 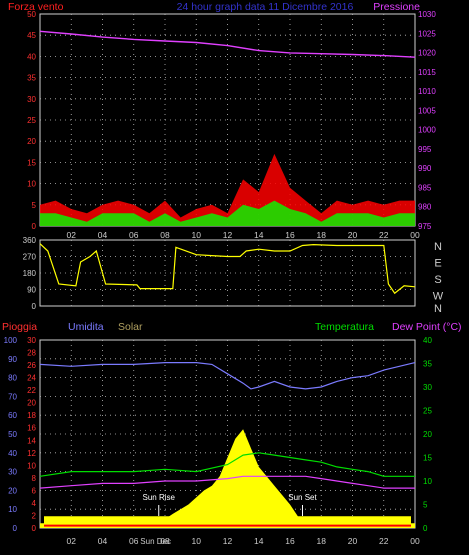 What do you see at coordinates (31, 35) in the screenshot?
I see `left-tick-label: 45` at bounding box center [31, 35].